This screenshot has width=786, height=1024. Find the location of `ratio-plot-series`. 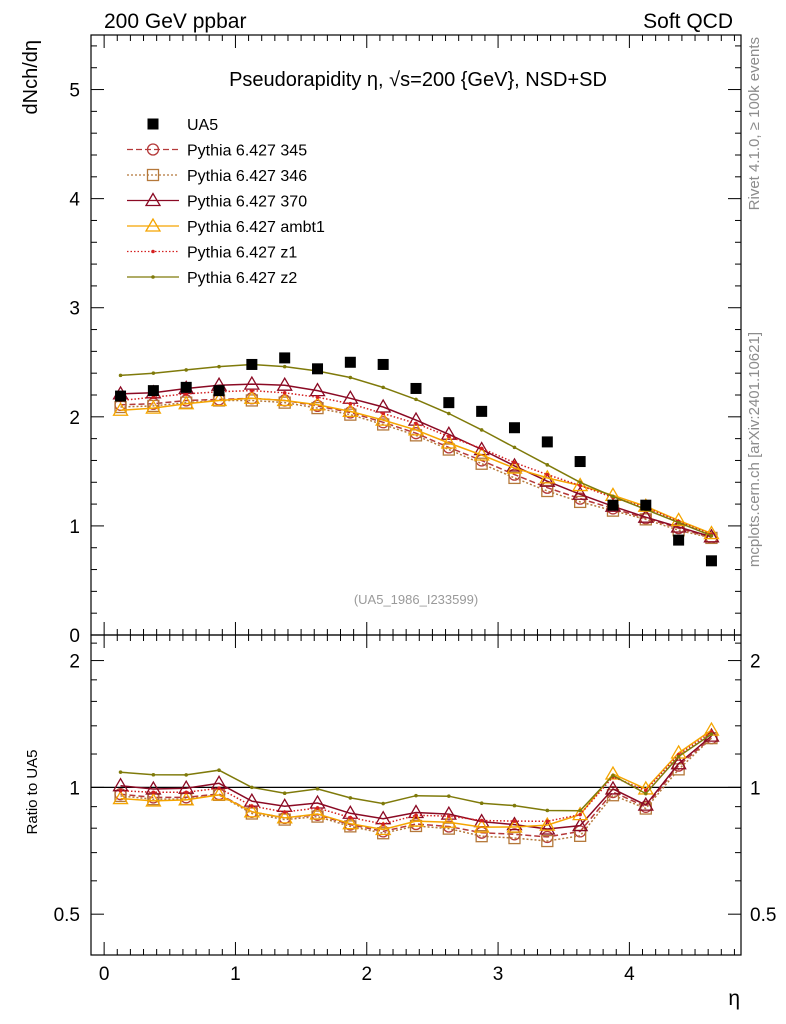

ratio-plot-series is located at coordinates (416, 784).